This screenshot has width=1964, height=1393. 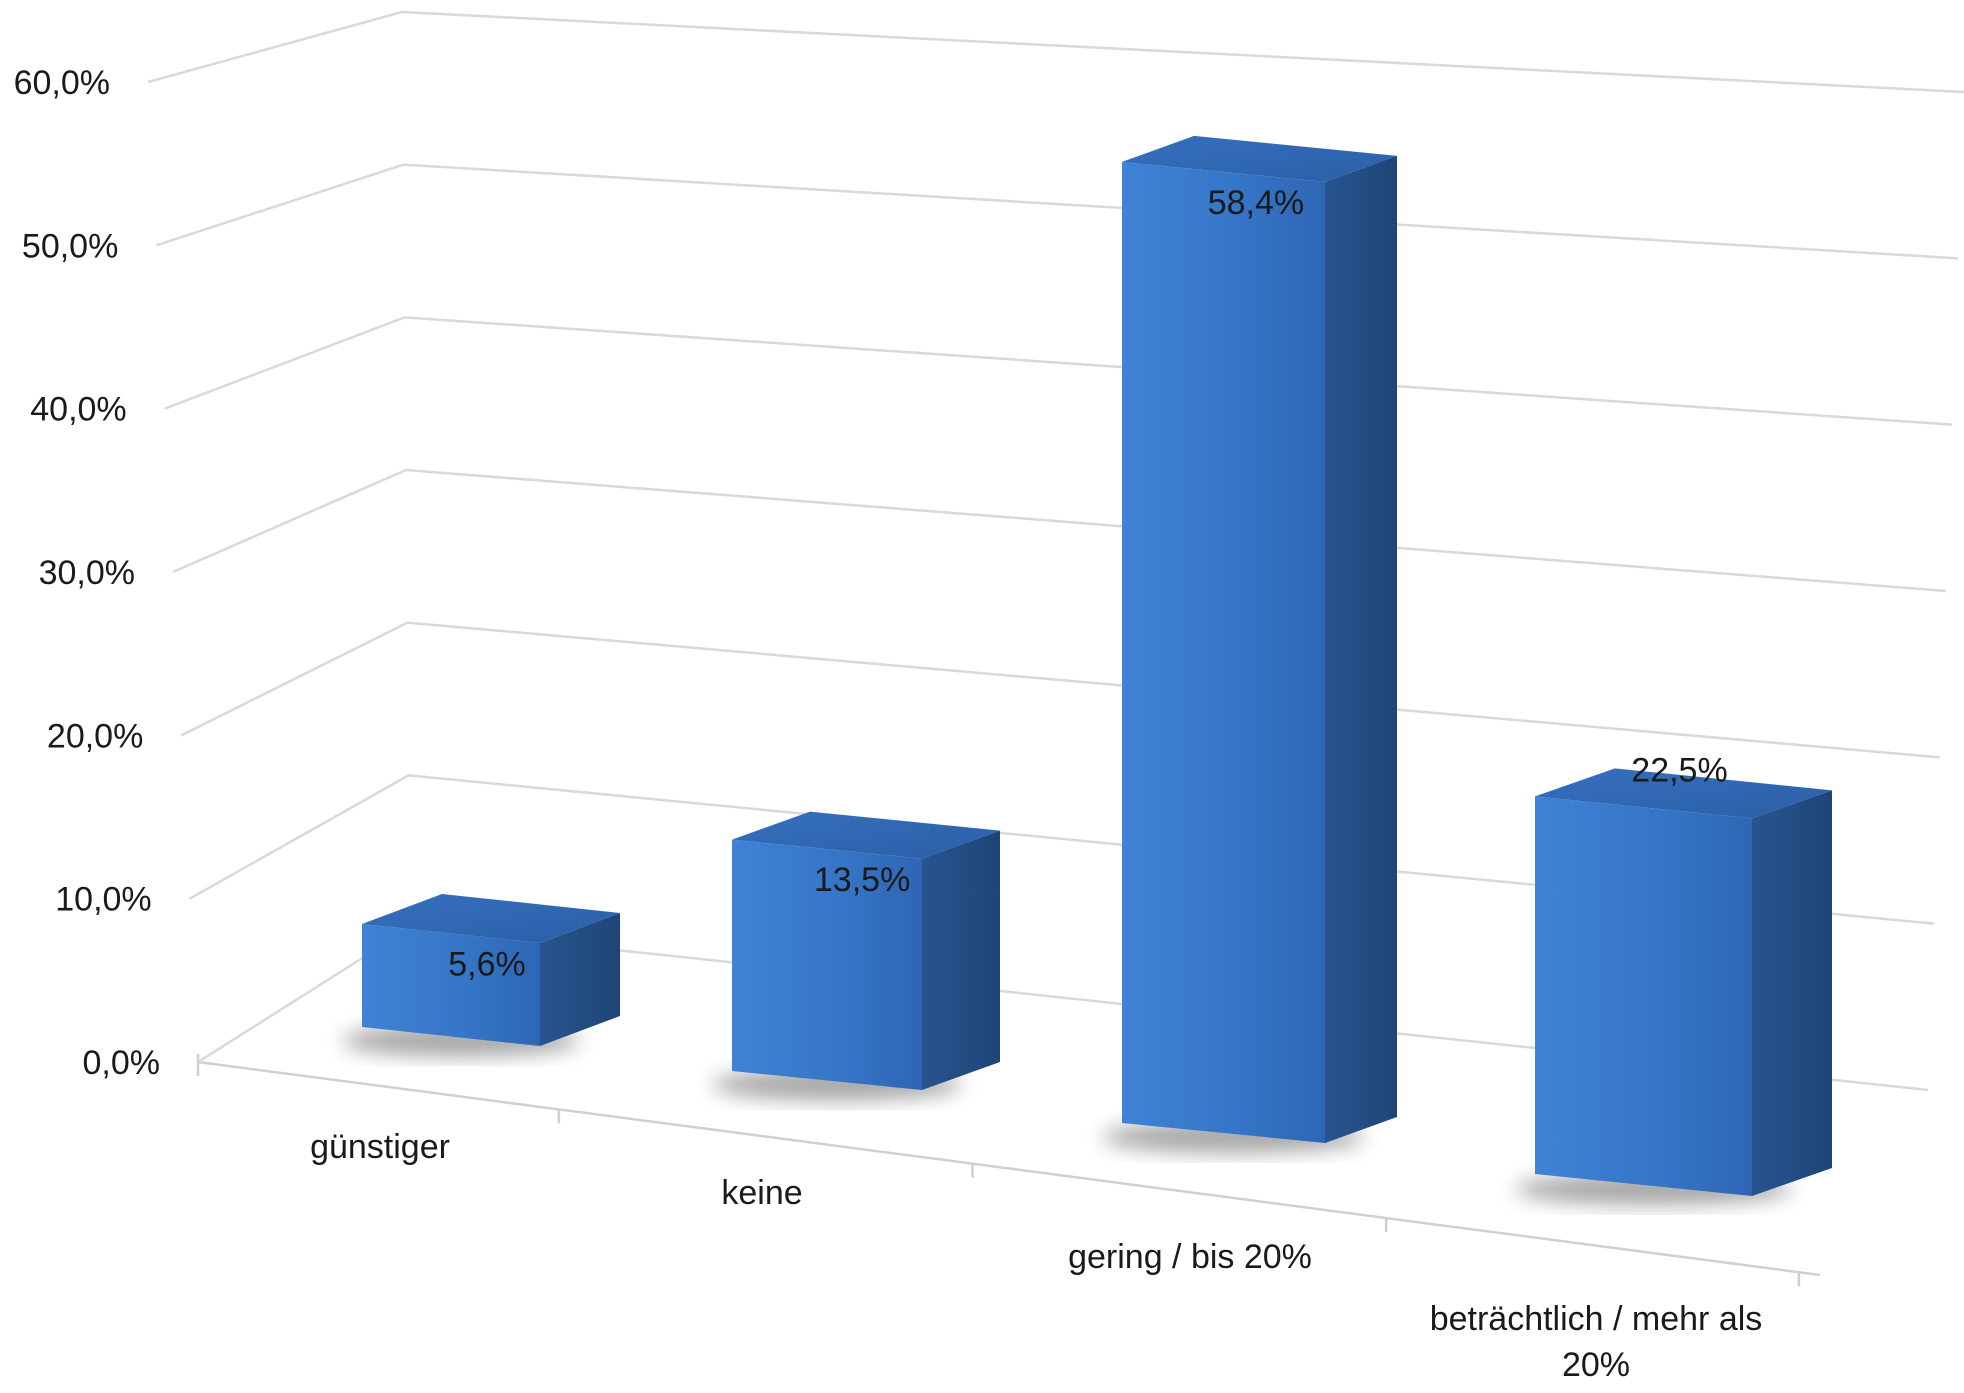 I want to click on category-label: beträchtlich / mehr als 20%, so click(x=1596, y=1342).